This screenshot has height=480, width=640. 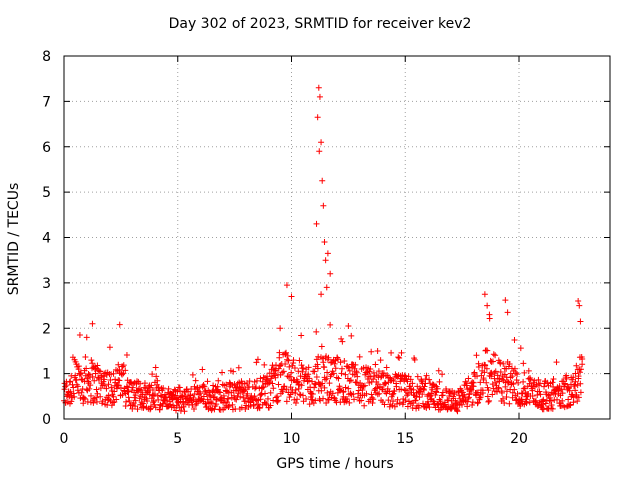 I want to click on y-tick-label: 3, so click(x=46, y=284).